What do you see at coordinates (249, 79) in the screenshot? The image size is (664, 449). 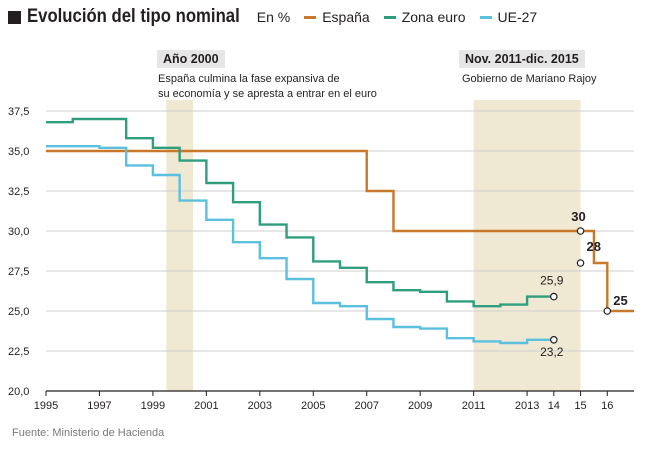 I see `period-desc-2000-line-1: España culmina la fase expansiva de` at bounding box center [249, 79].